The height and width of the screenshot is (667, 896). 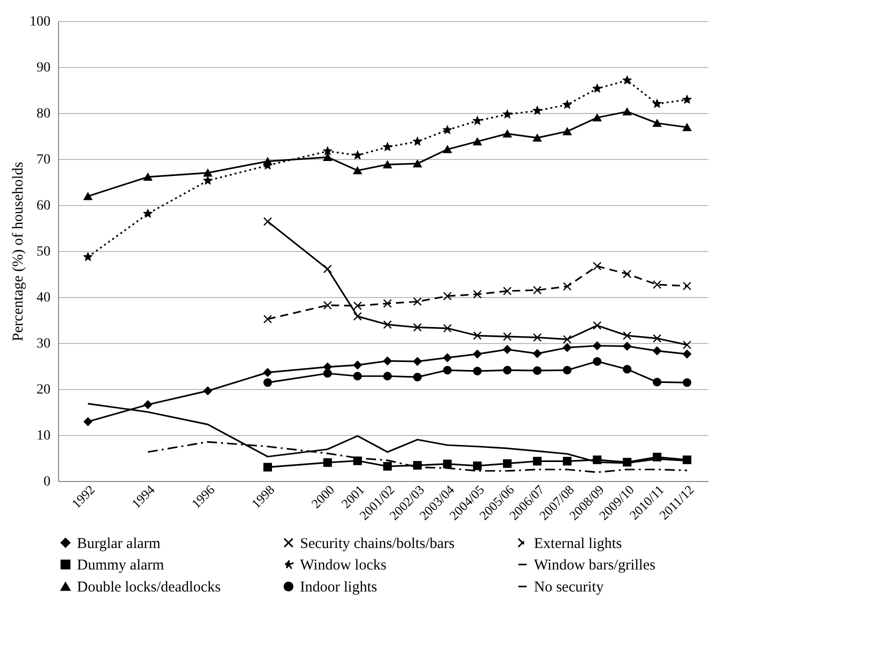 I want to click on y-tick-label: 40, so click(x=43, y=298).